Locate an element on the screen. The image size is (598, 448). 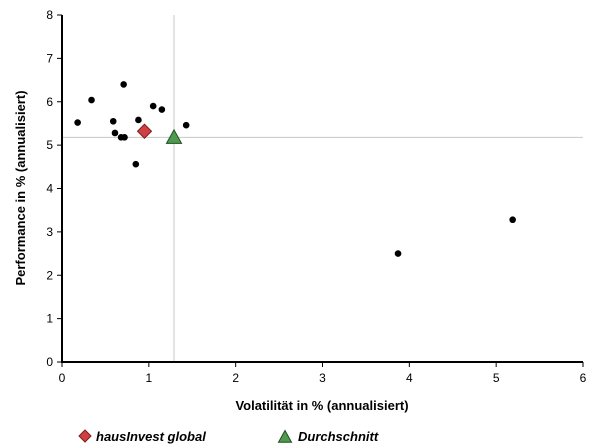
y-tick-label: 5 is located at coordinates (49, 145).